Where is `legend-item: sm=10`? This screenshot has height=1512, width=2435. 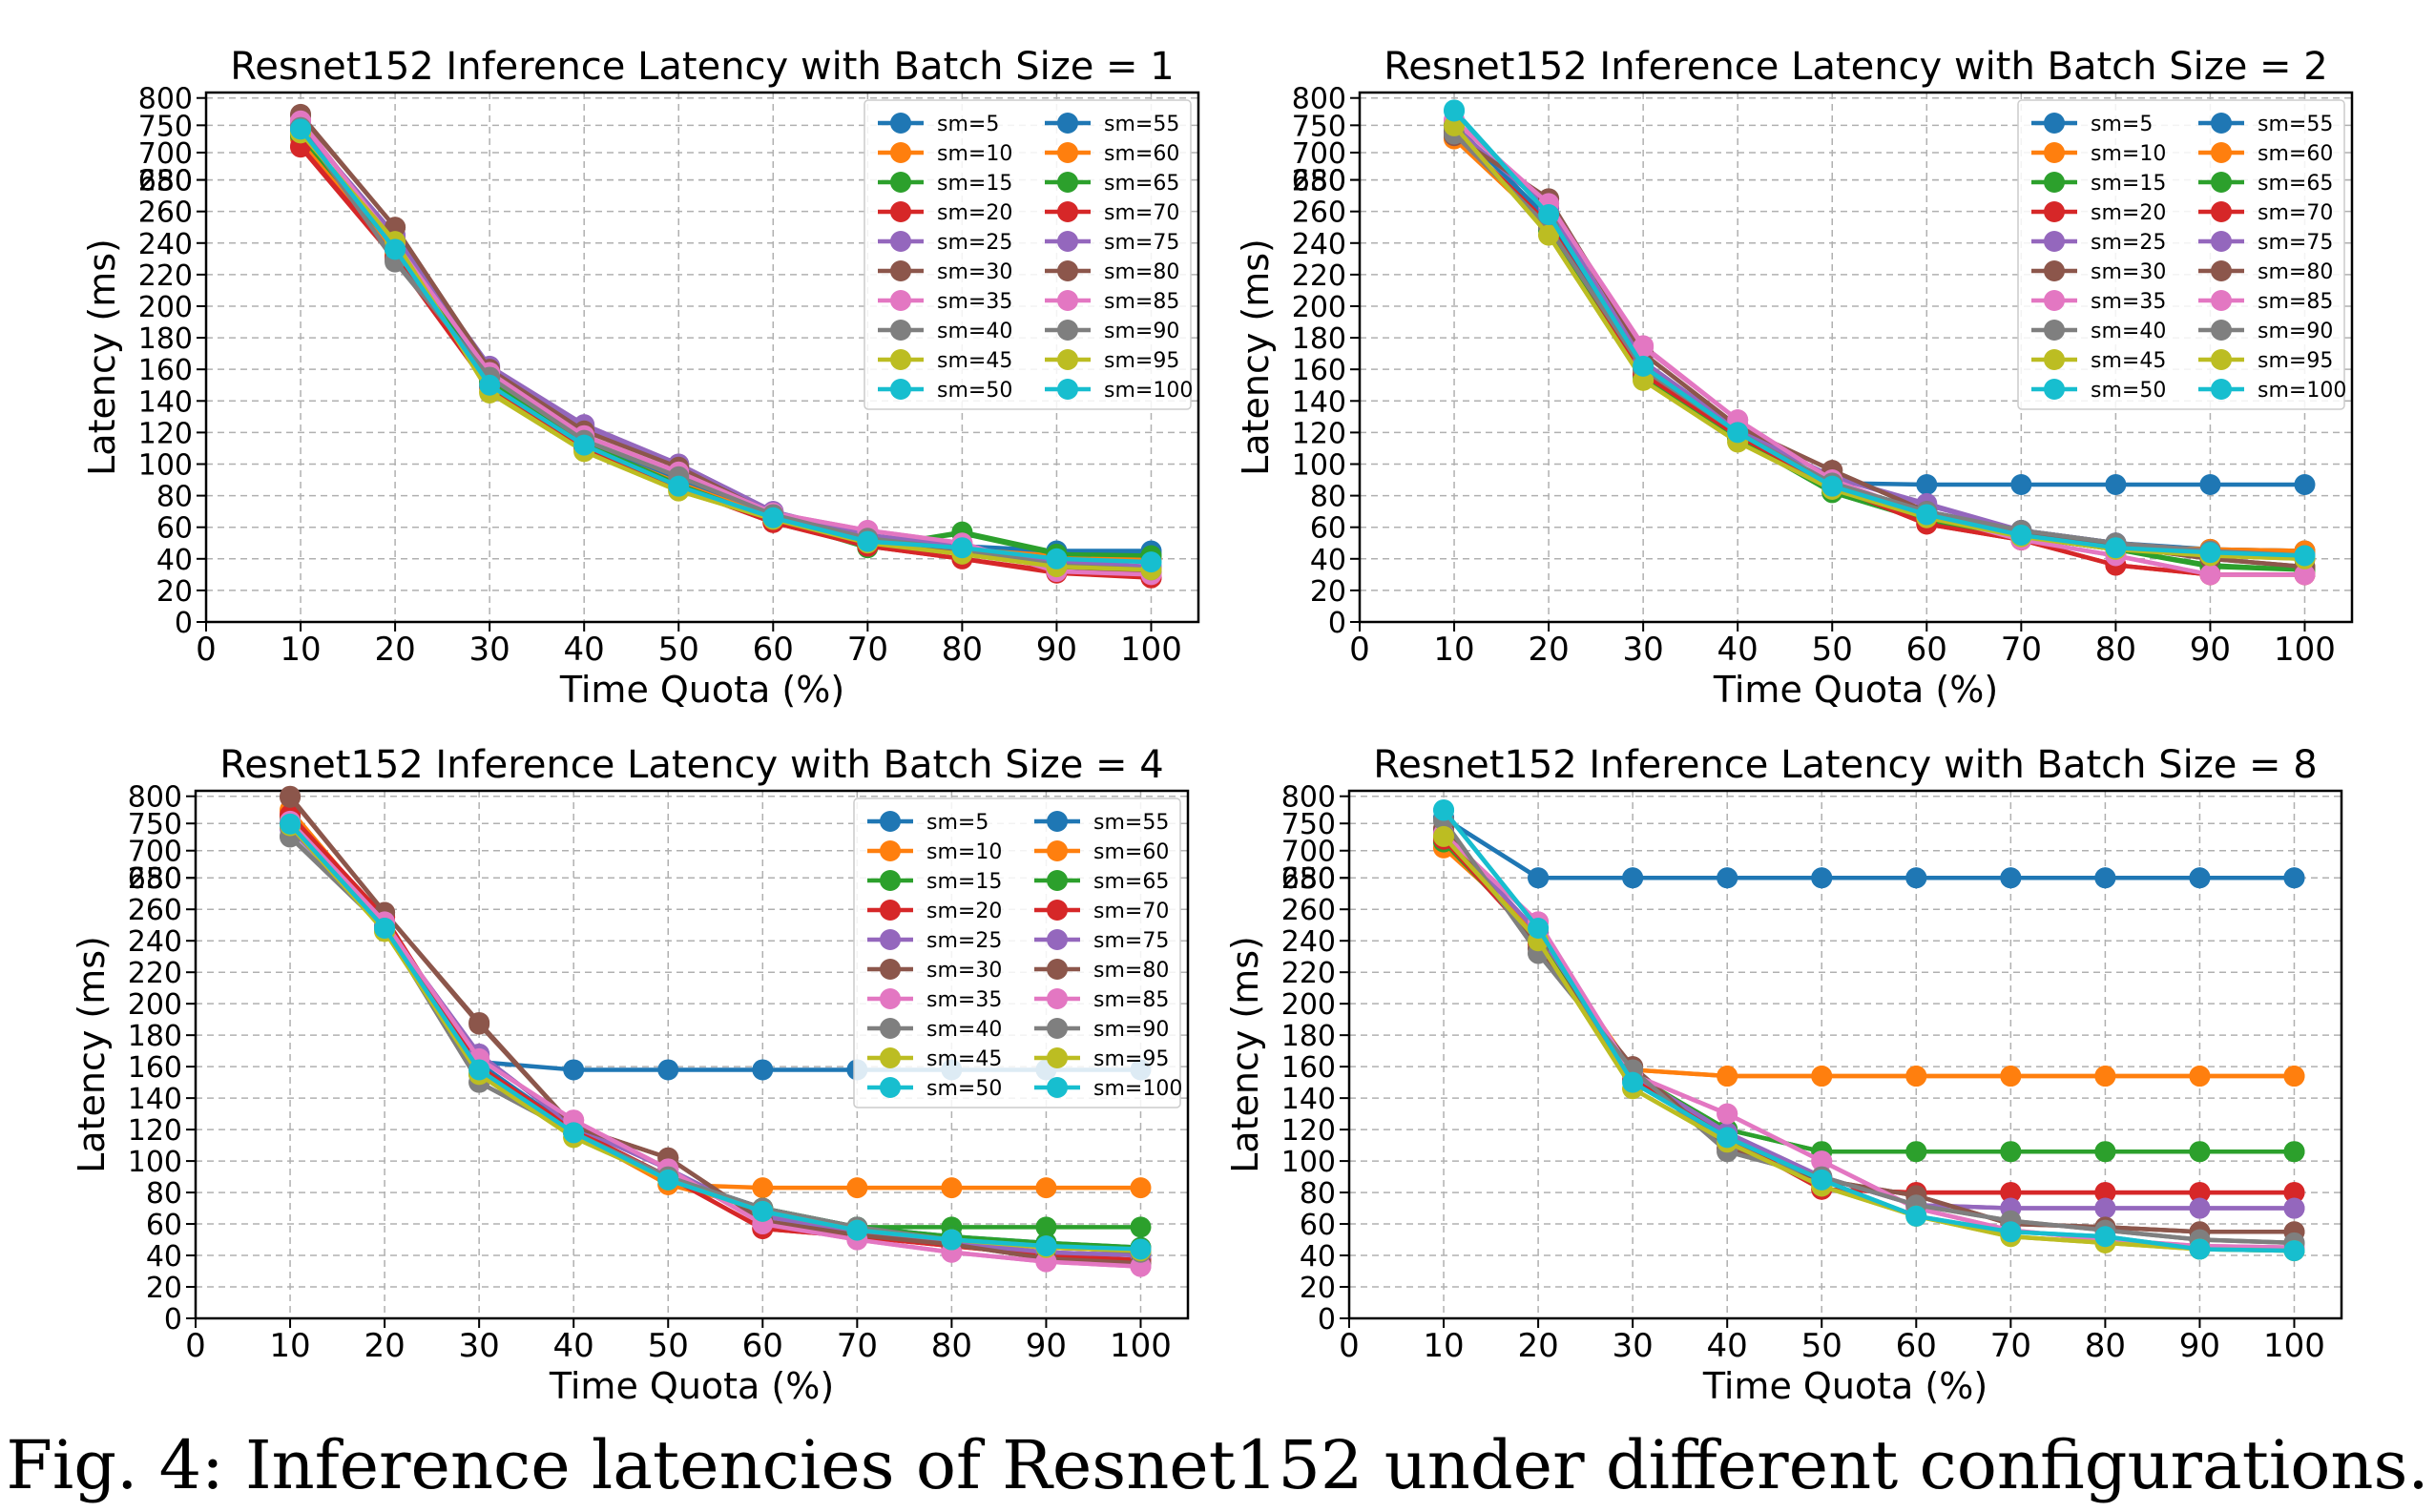 legend-item: sm=10 is located at coordinates (945, 154).